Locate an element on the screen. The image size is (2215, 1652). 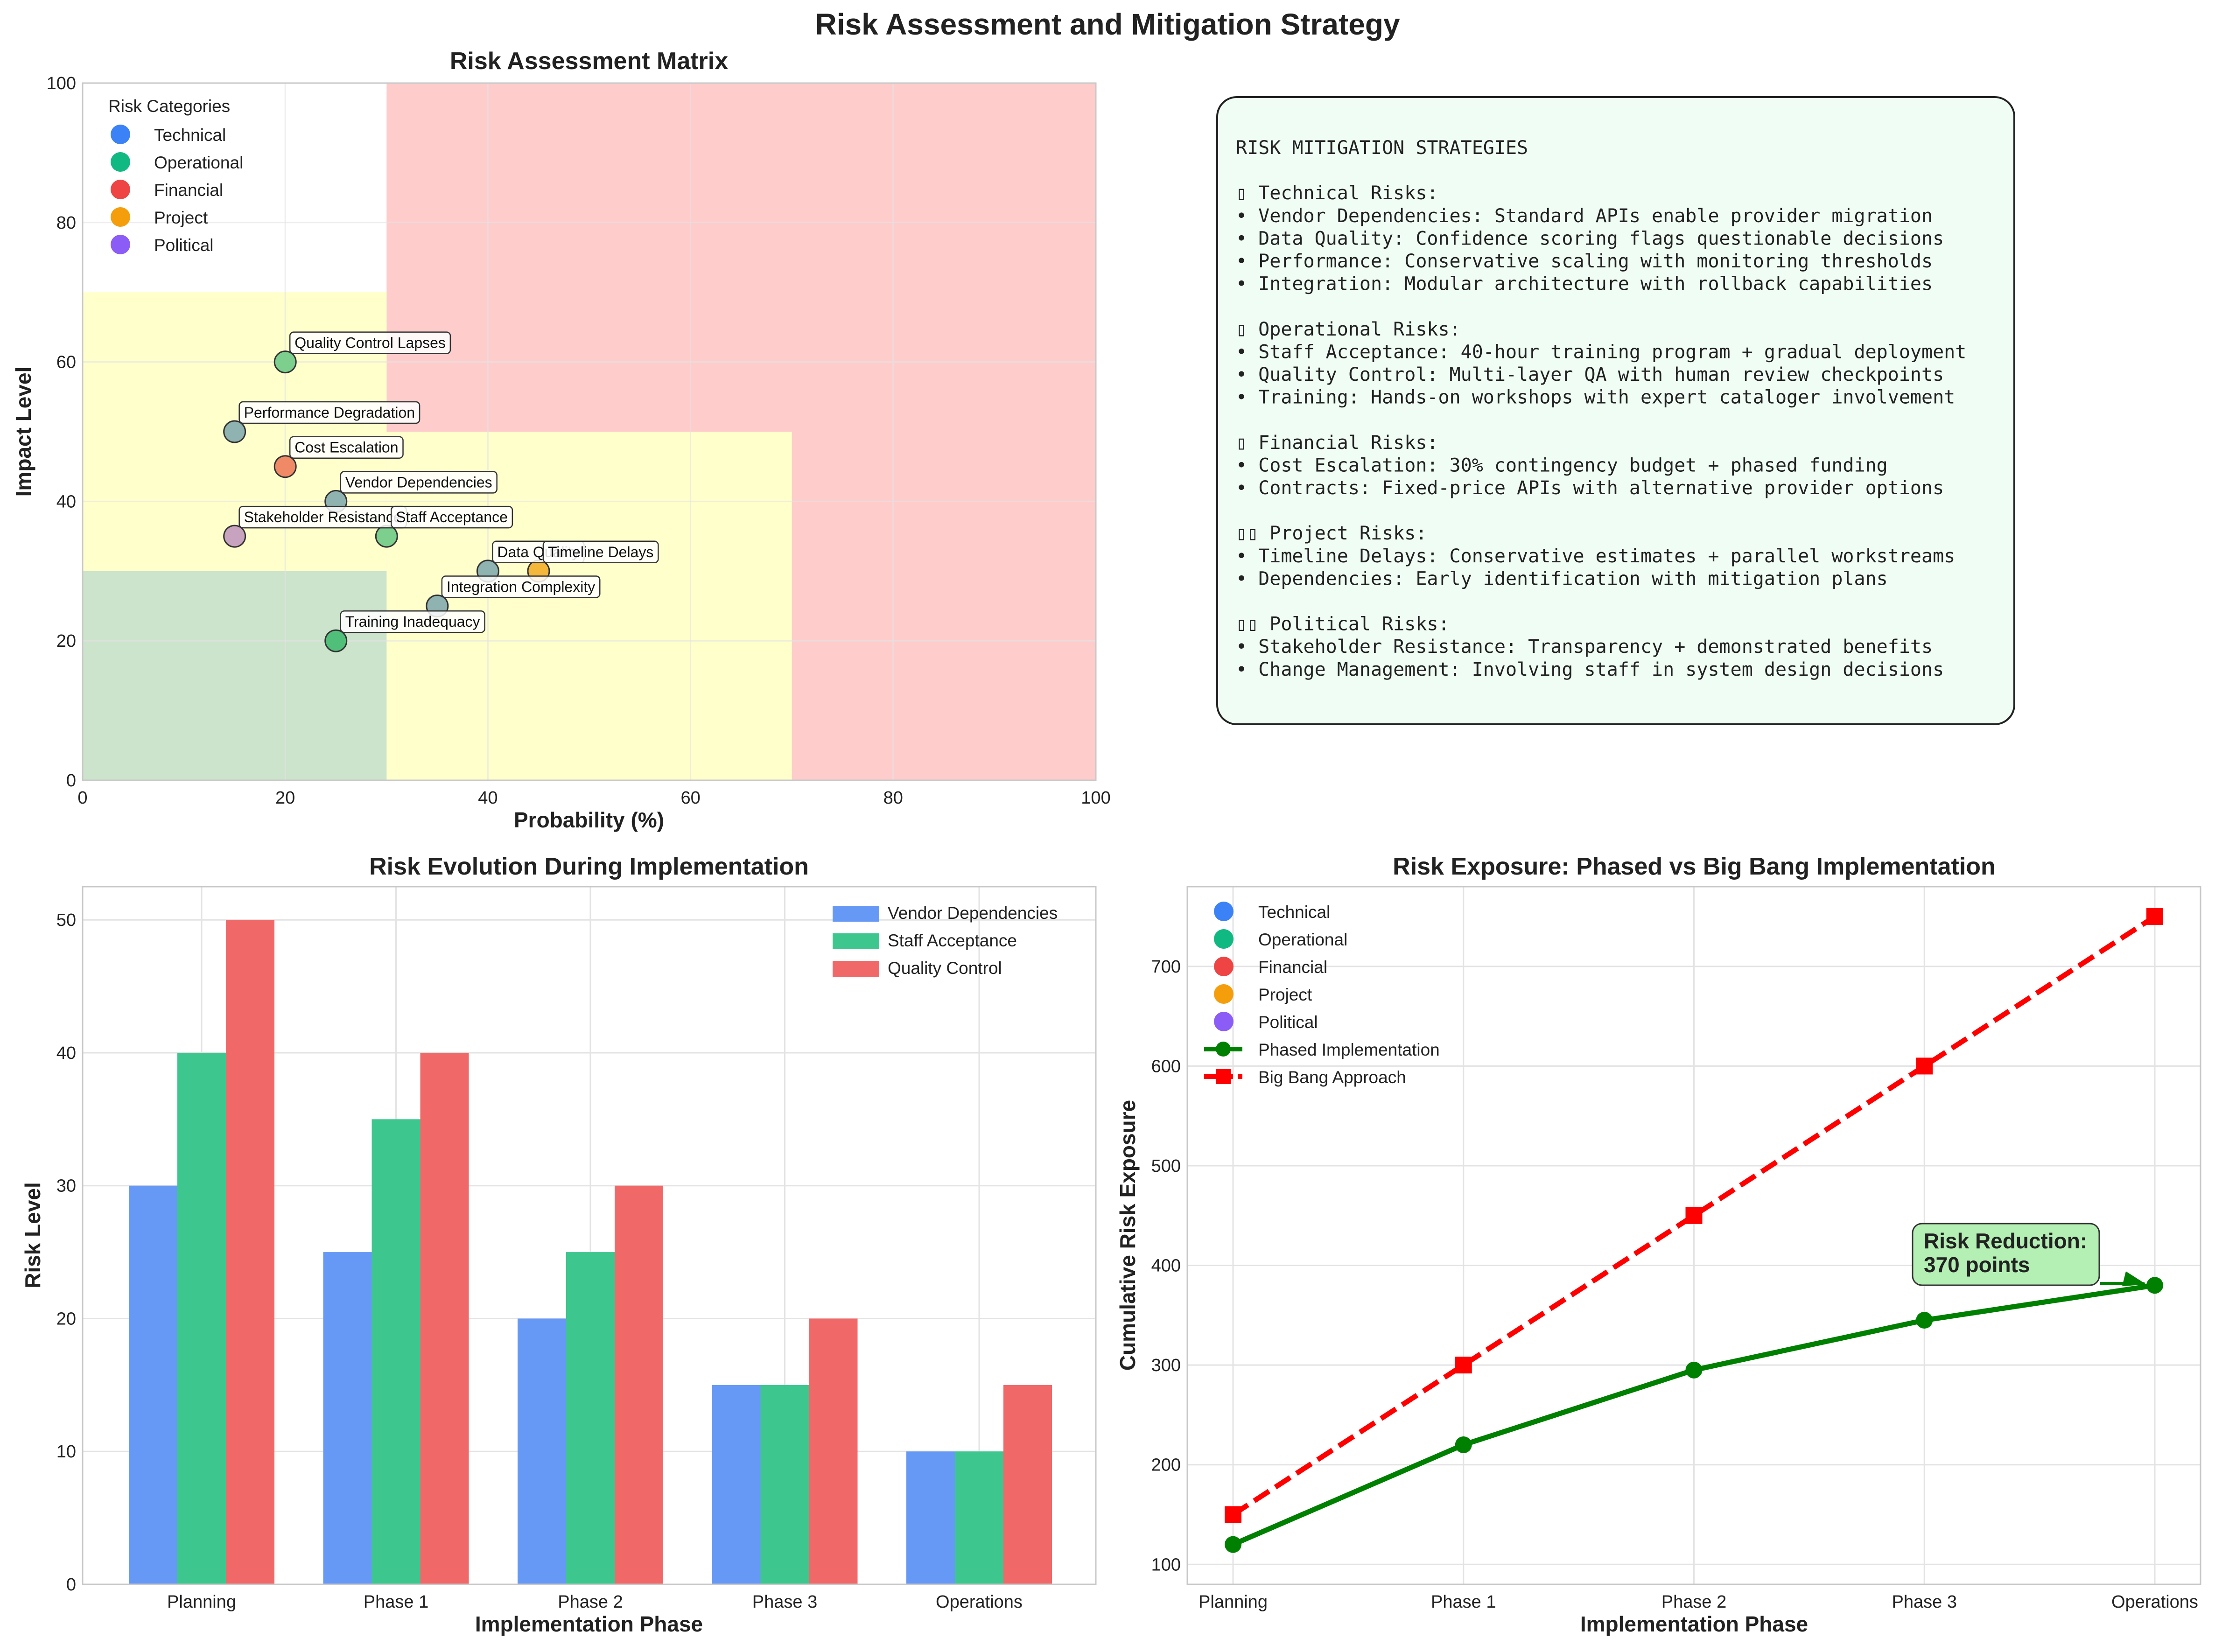
risk-point-annotation: Stakeholder Resistance is located at coordinates (322, 517).